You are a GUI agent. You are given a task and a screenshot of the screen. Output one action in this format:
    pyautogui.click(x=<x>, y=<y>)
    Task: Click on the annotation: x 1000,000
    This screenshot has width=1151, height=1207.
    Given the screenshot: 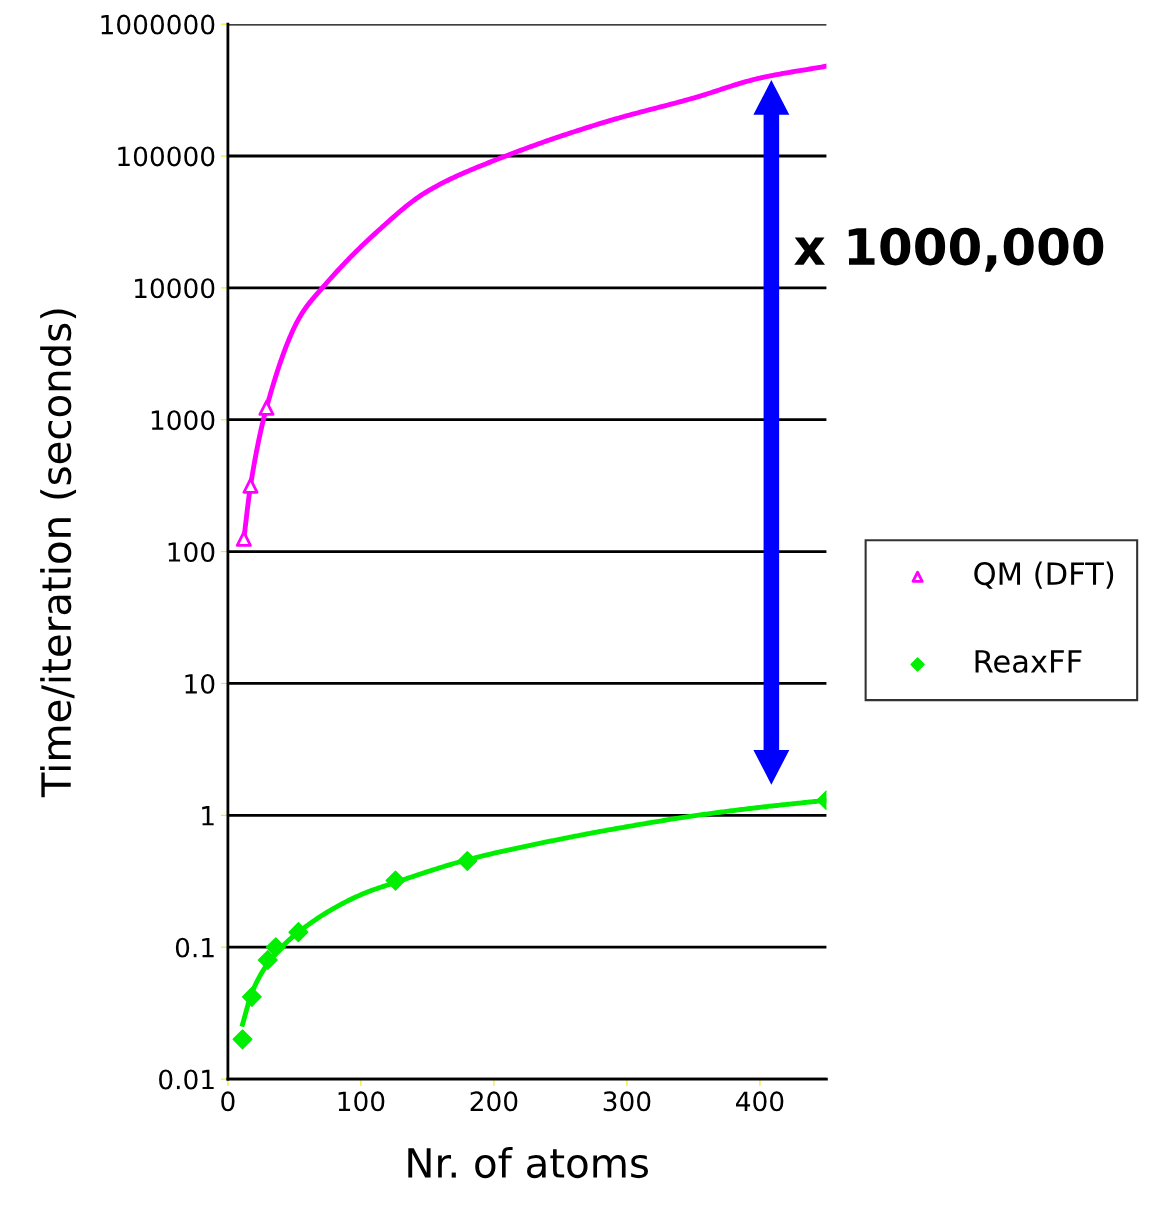 What is the action you would take?
    pyautogui.click(x=949, y=249)
    